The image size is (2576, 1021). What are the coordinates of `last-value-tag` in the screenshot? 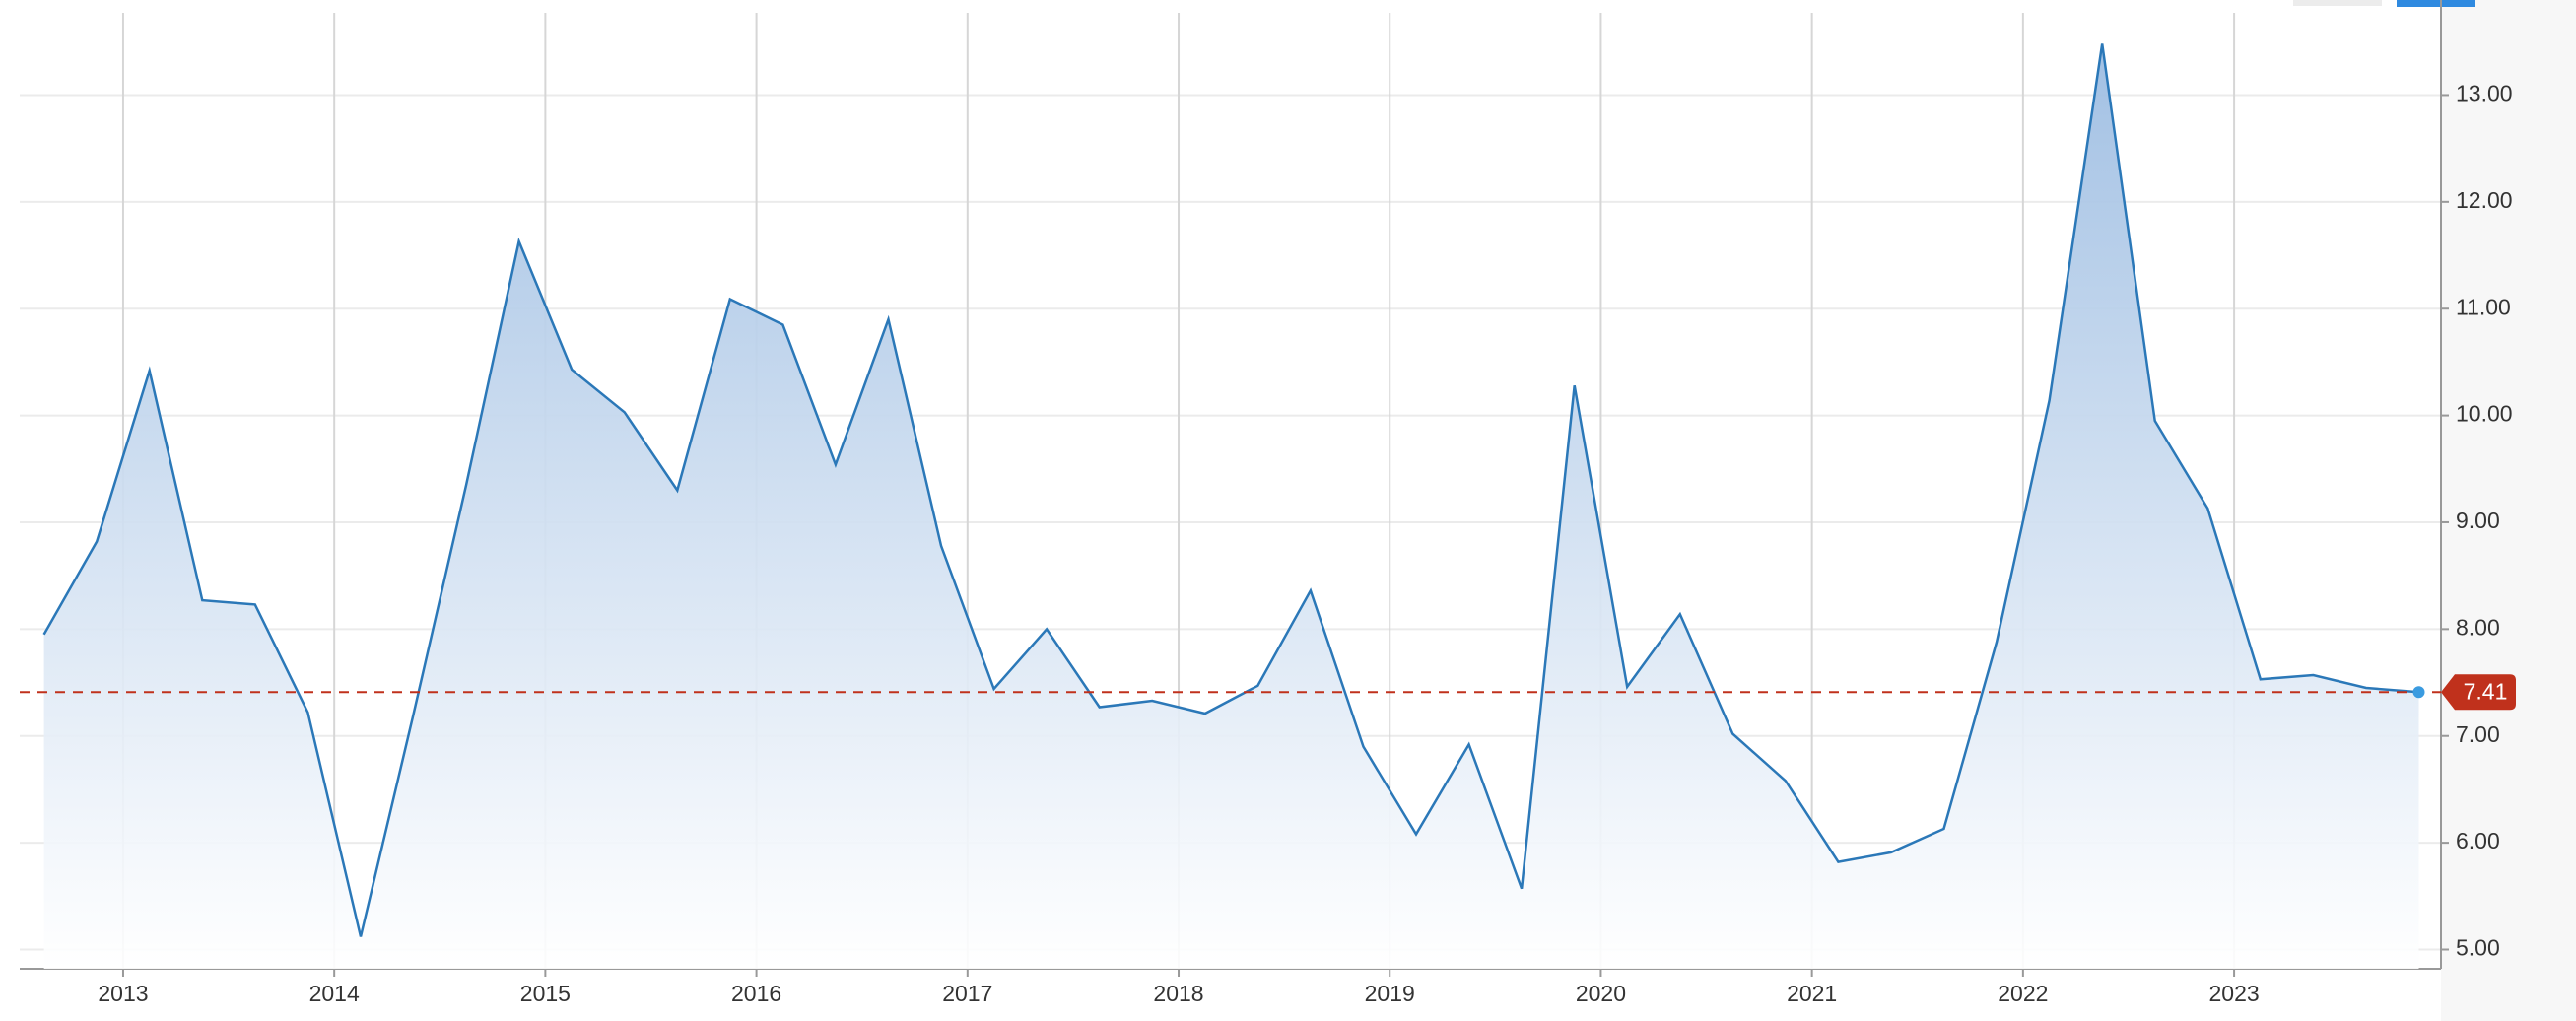 It's located at (2478, 692).